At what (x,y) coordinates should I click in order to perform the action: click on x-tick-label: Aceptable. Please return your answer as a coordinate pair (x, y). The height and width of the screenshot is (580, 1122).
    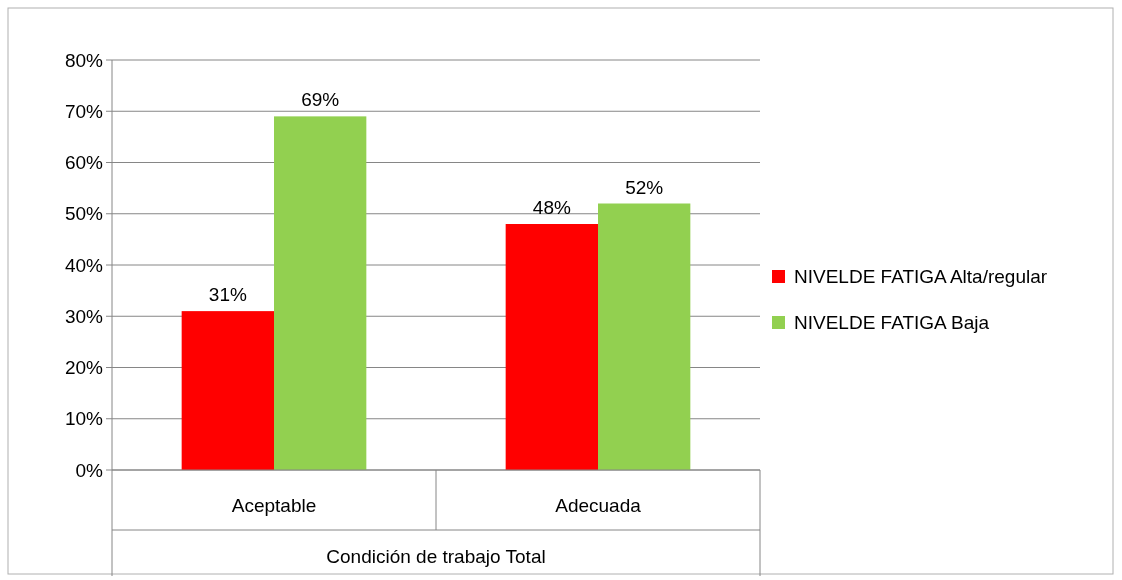
    Looking at the image, I should click on (274, 505).